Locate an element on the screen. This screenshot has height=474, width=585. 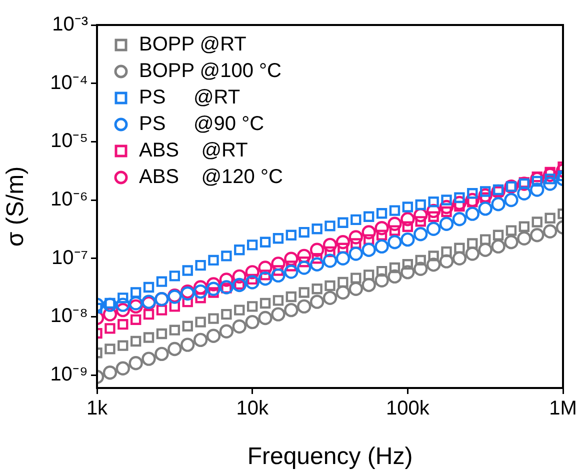
legend-label: PS @90 °C is located at coordinates (201, 124).